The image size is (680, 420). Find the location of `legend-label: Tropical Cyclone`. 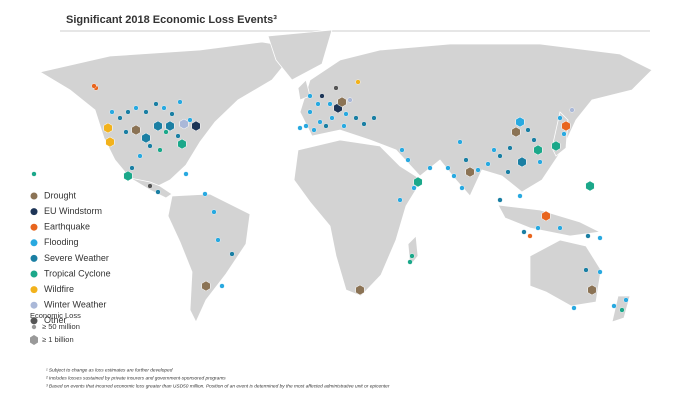

legend-label: Tropical Cyclone is located at coordinates (77, 273).